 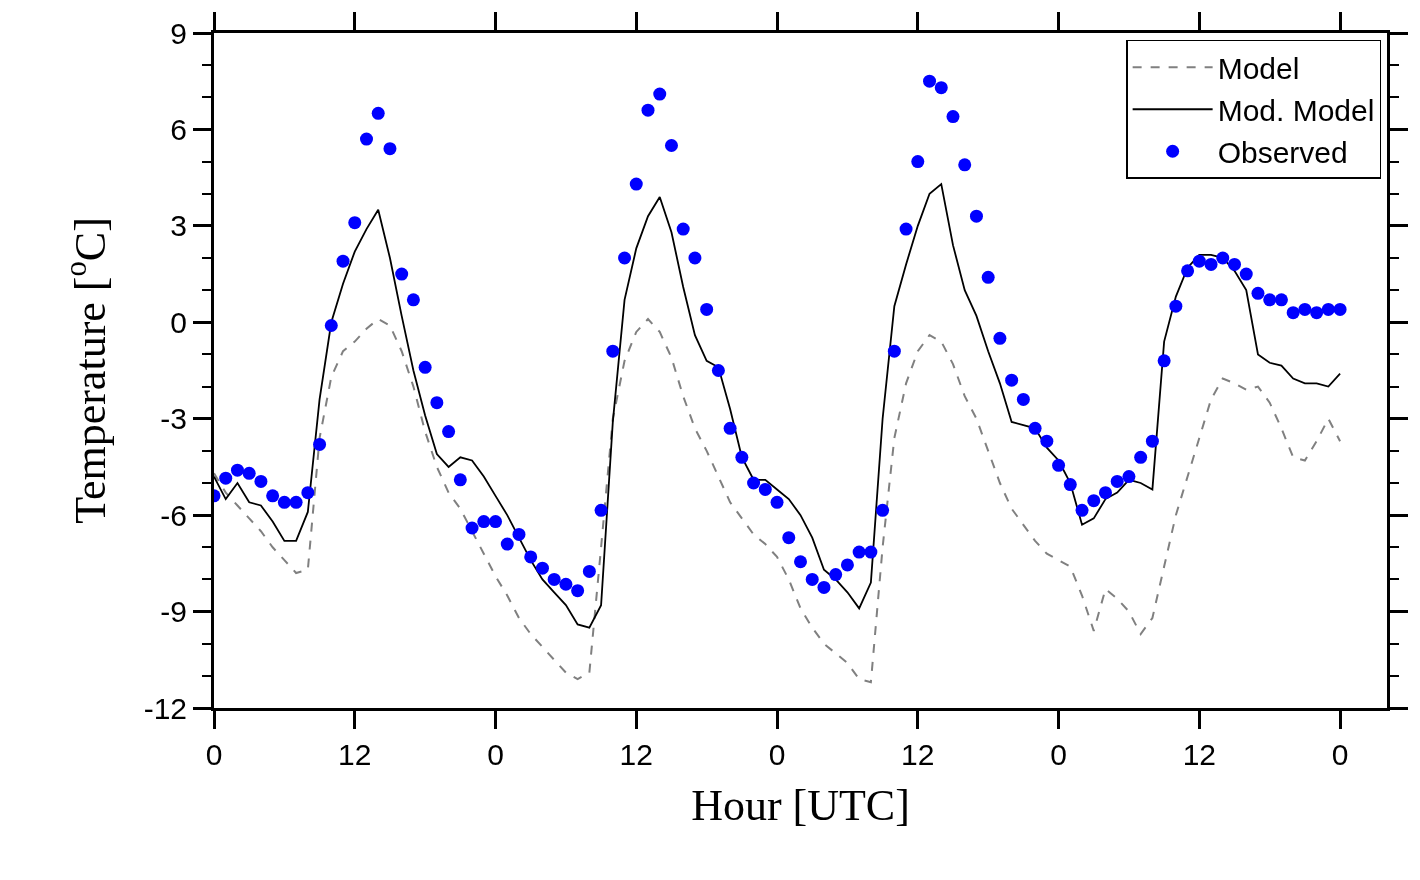 What do you see at coordinates (178, 226) in the screenshot?
I see `y-tick-label: 3` at bounding box center [178, 226].